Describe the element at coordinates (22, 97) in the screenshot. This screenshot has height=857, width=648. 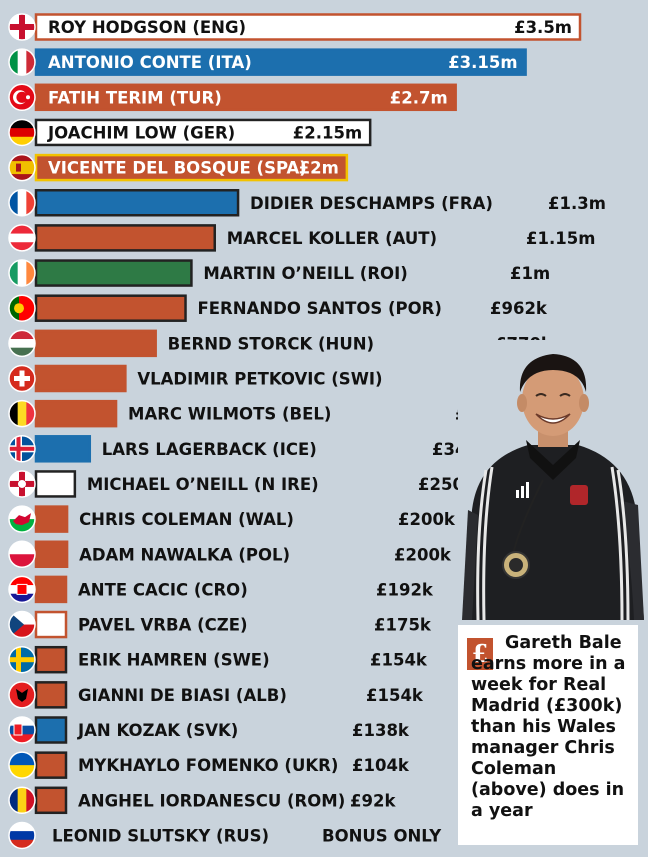
I see `turkey-flag-icon` at that location.